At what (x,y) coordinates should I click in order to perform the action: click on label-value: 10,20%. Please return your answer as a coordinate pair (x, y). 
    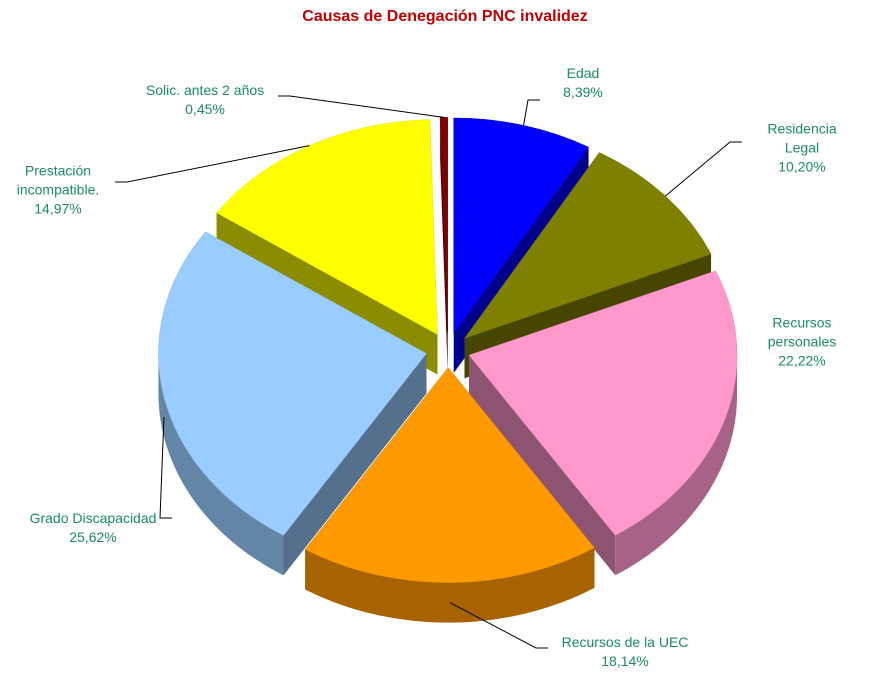
    Looking at the image, I should click on (802, 166).